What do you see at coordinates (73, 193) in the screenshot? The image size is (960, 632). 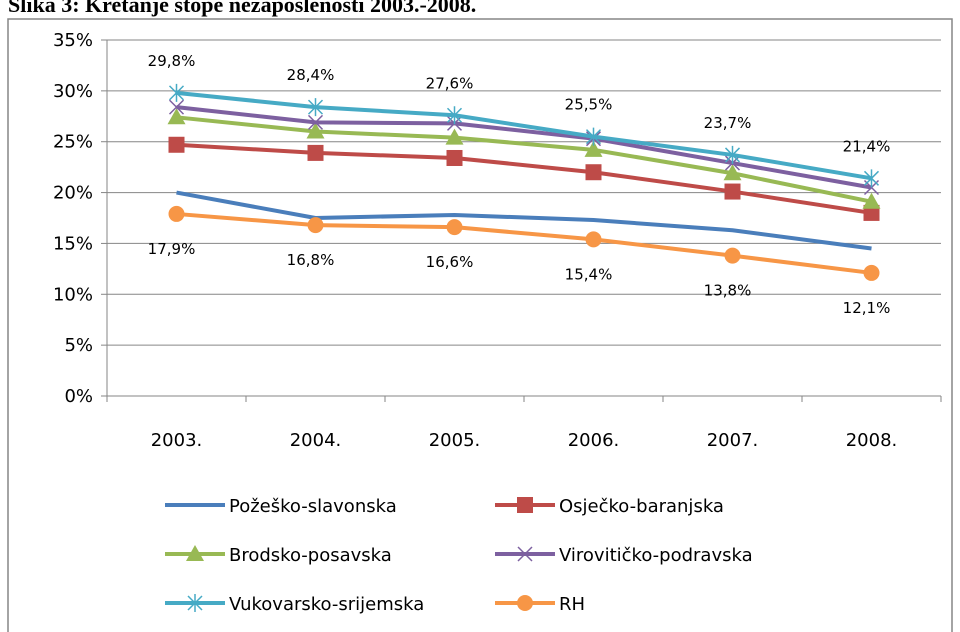 I see `y-tick-label: 20%` at bounding box center [73, 193].